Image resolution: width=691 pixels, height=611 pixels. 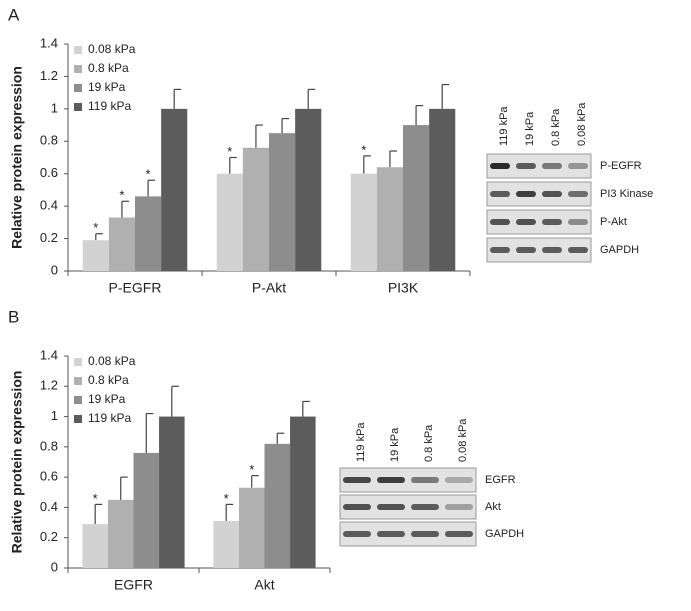 I want to click on y-tick-label: 0.2, so click(x=49, y=536).